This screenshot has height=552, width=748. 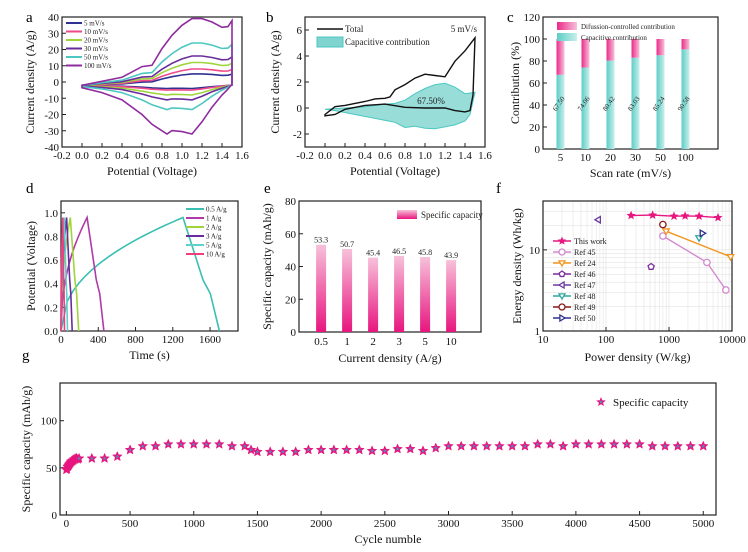 What do you see at coordinates (651, 266) in the screenshot?
I see `marker-pentagon` at bounding box center [651, 266].